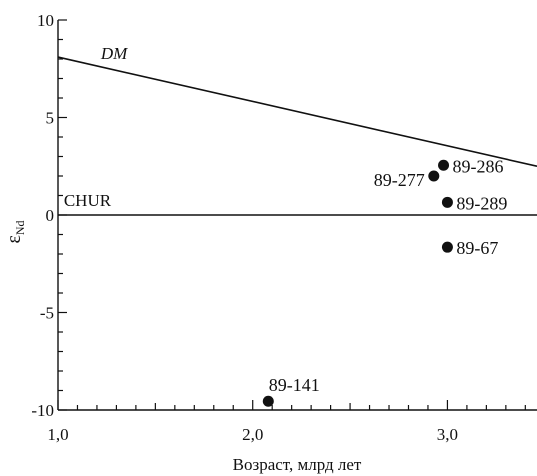 The image size is (537, 476). Describe the element at coordinates (20, 227) in the screenshot. I see `y-axis-title-subscript: Nd` at that location.